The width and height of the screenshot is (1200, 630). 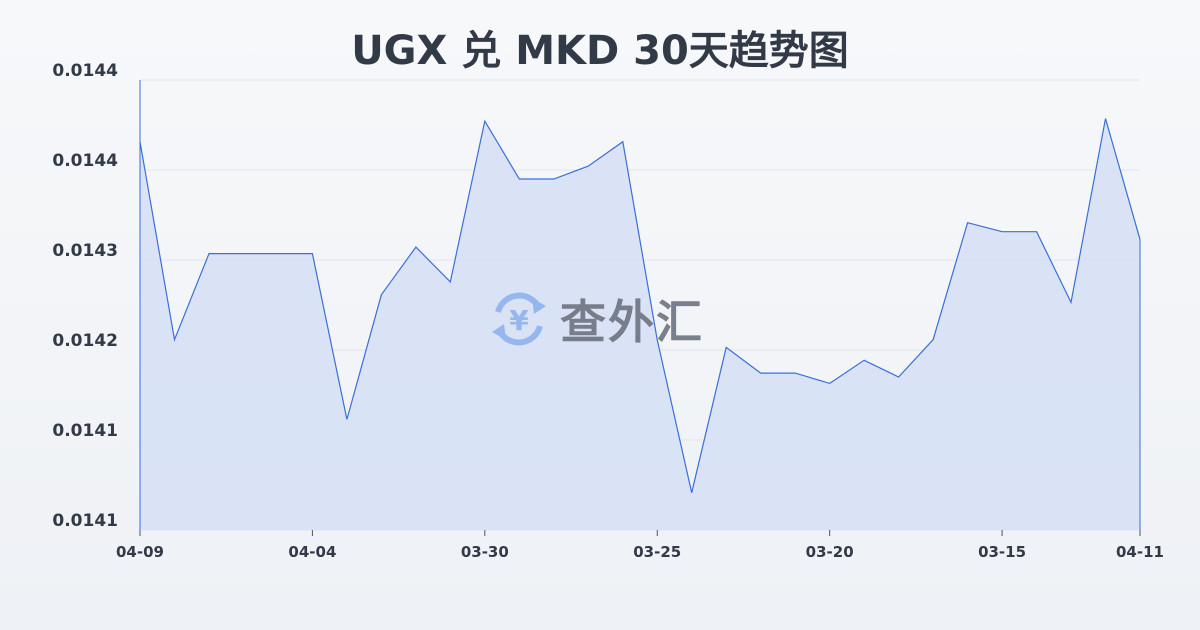 I want to click on x-tick-label: 03-15, so click(x=1002, y=552).